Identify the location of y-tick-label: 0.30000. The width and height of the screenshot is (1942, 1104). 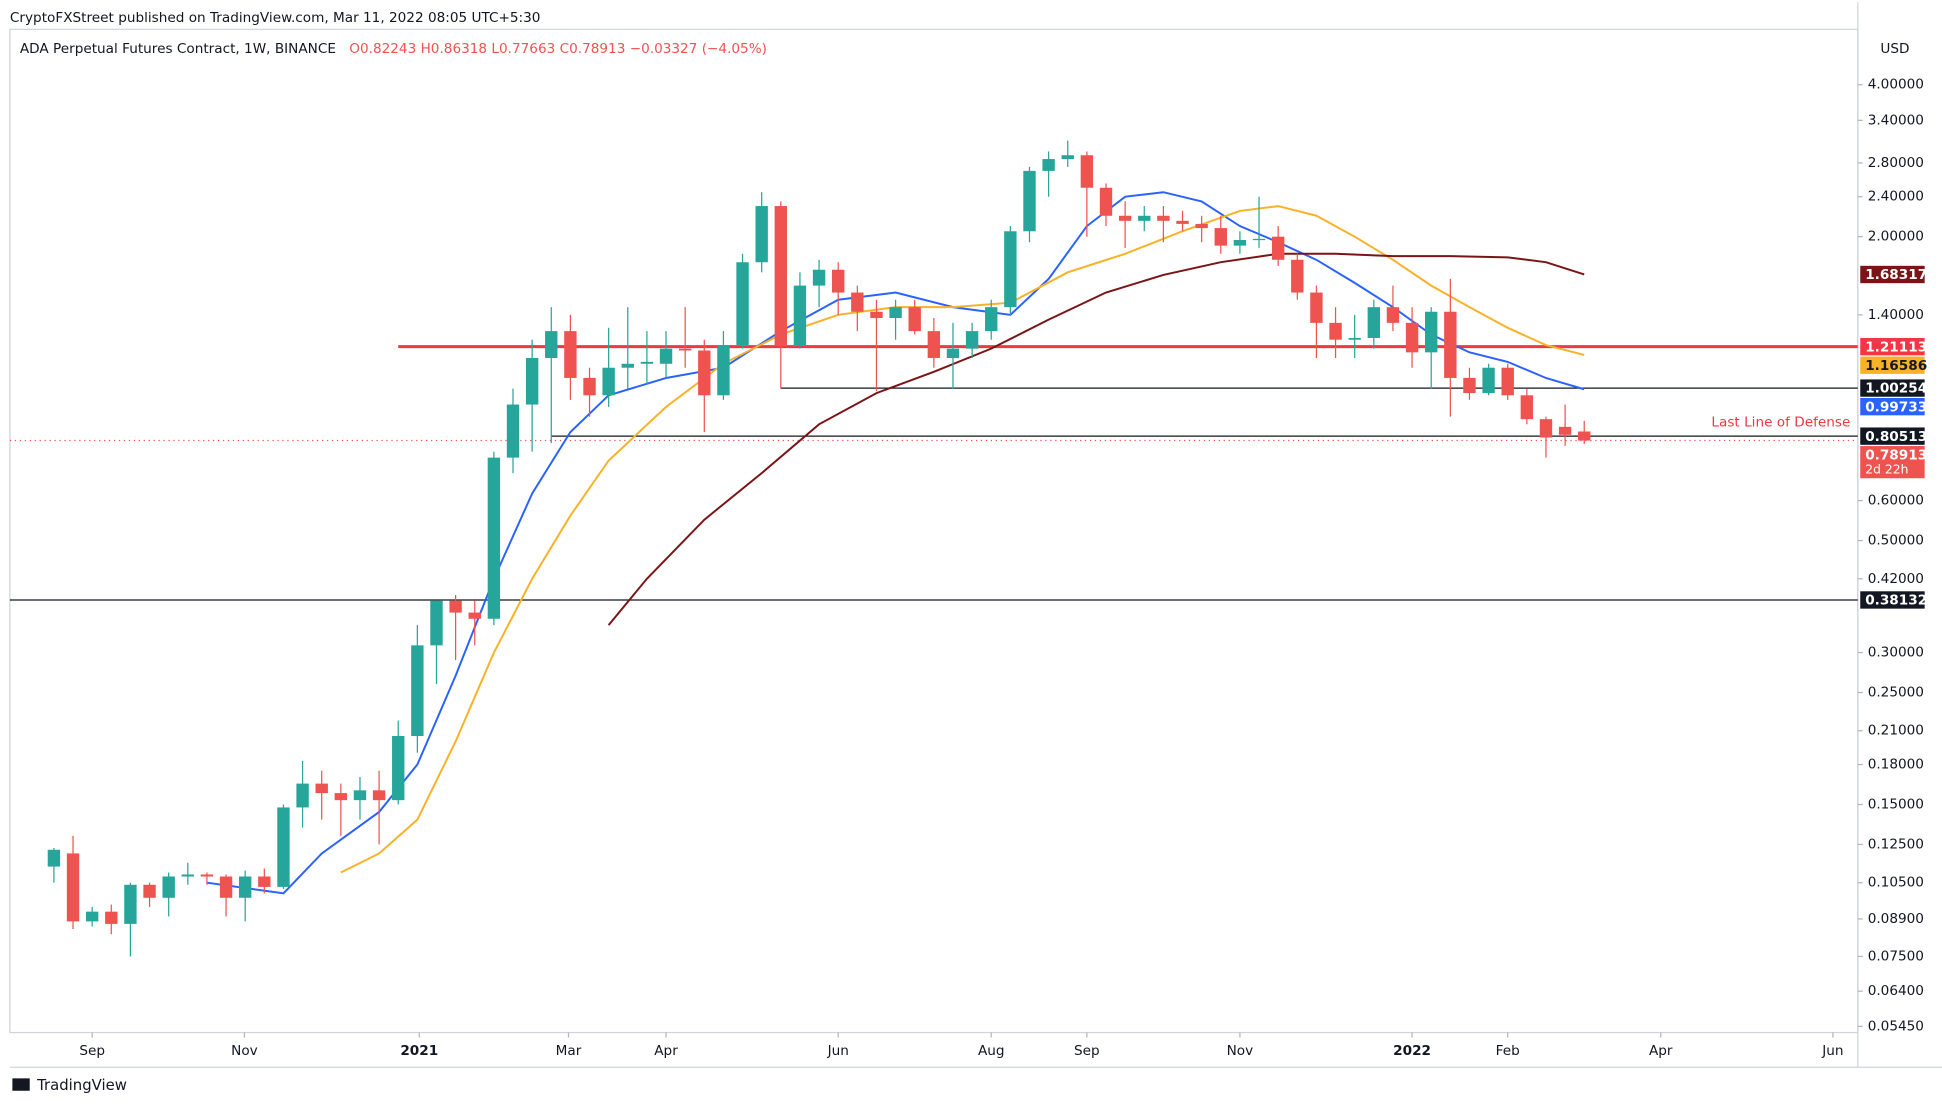
(1896, 653).